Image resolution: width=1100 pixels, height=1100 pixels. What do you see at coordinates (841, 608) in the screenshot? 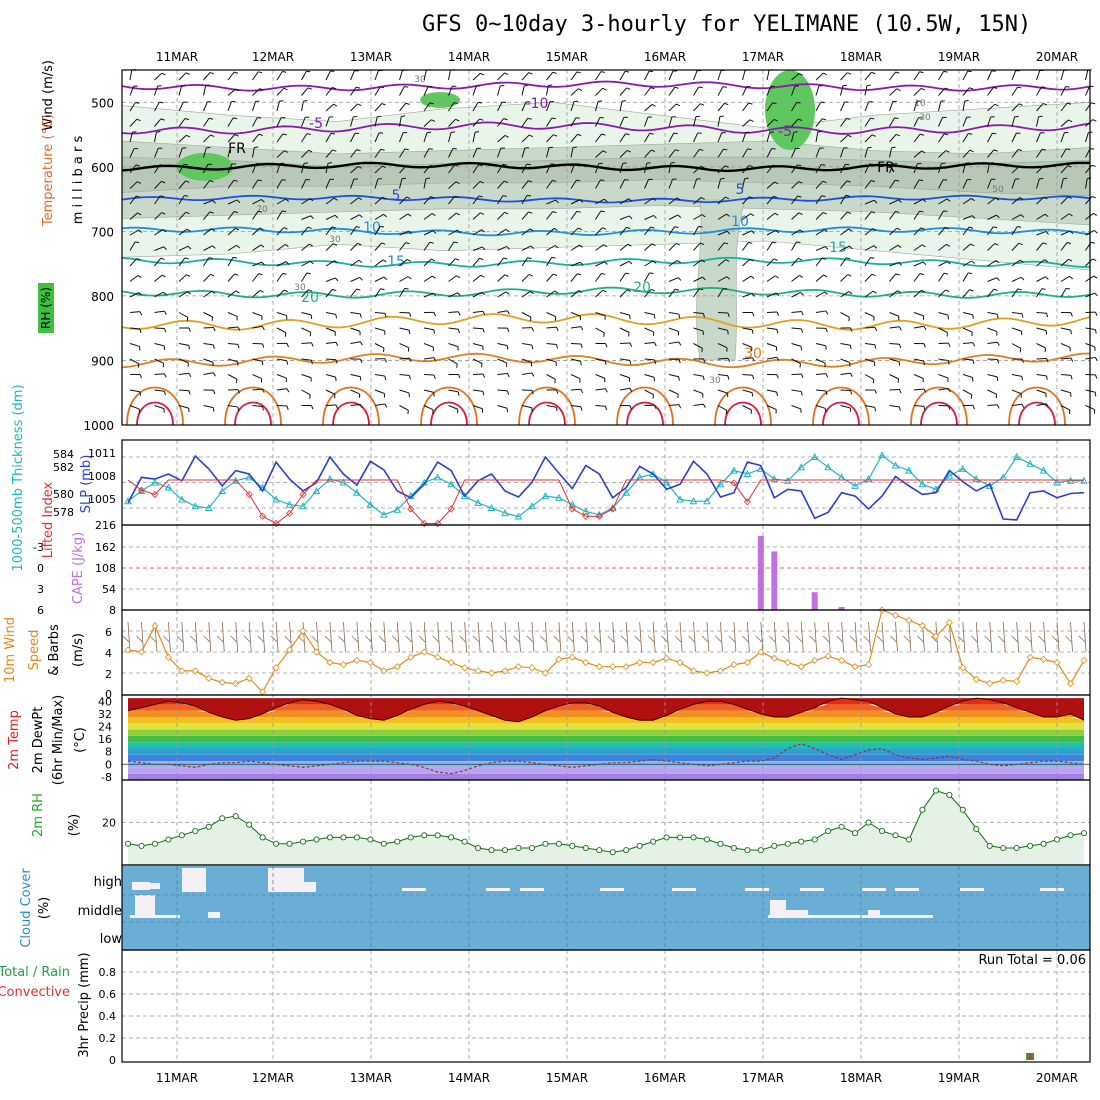
I see `cape-bar` at bounding box center [841, 608].